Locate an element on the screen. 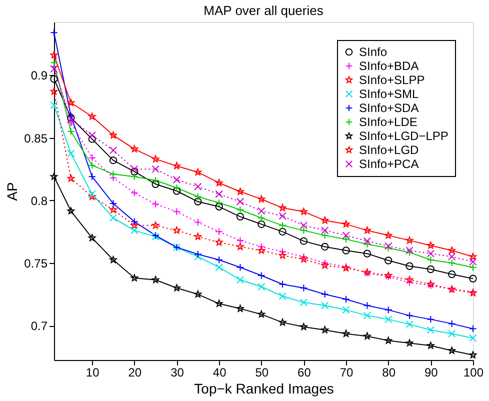 Image resolution: width=489 pixels, height=401 pixels. x-tick-label: 90 is located at coordinates (431, 373).